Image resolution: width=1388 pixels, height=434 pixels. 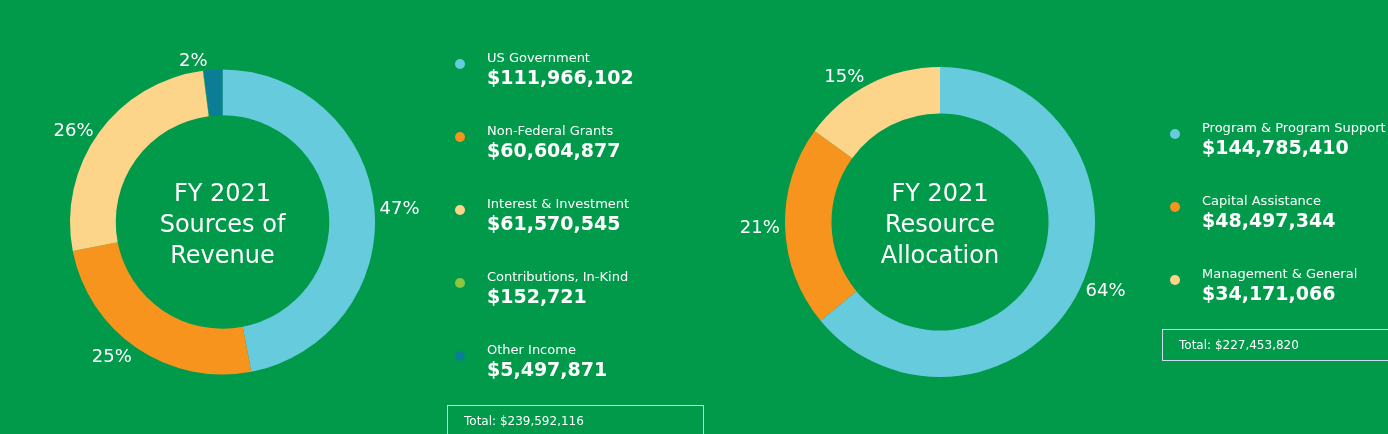 What do you see at coordinates (940, 224) in the screenshot?
I see `text: FY 2021 Resource Allocation` at bounding box center [940, 224].